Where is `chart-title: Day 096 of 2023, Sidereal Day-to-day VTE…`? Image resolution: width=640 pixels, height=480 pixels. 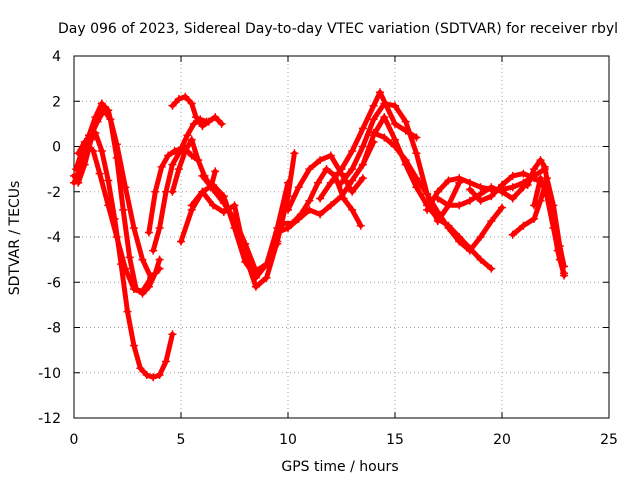
chart-title: Day 096 of 2023, Sidereal Day-to-day VTE… is located at coordinates (338, 29).